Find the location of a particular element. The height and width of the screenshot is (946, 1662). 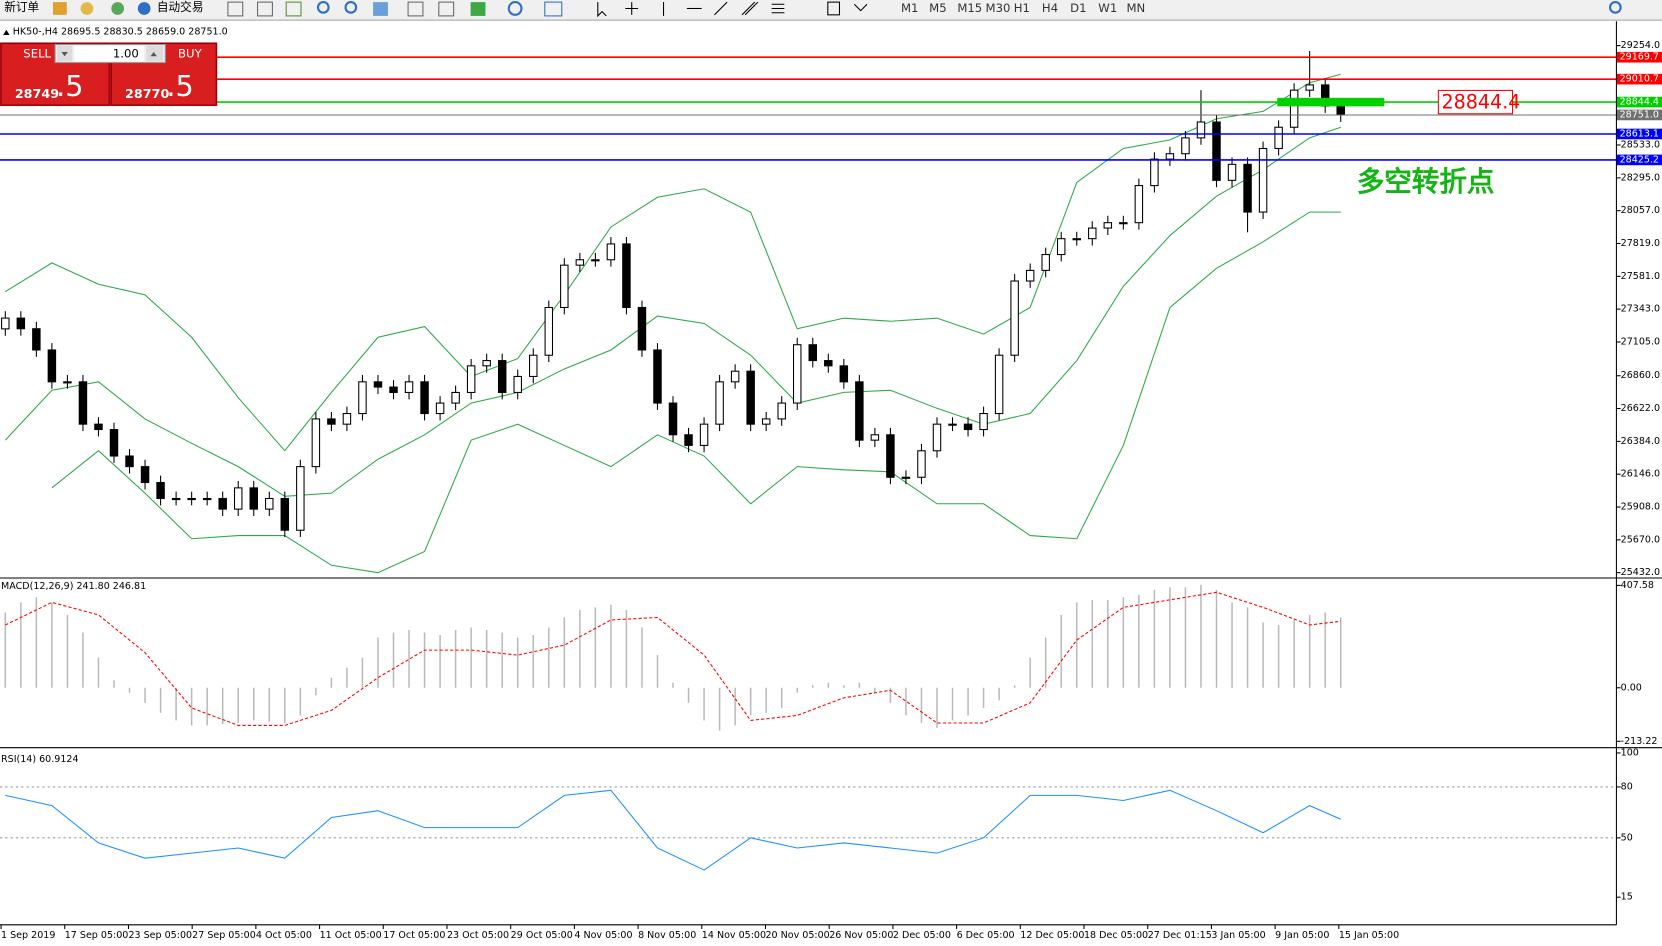

y-tick-label: 26622.0 is located at coordinates (1640, 408).